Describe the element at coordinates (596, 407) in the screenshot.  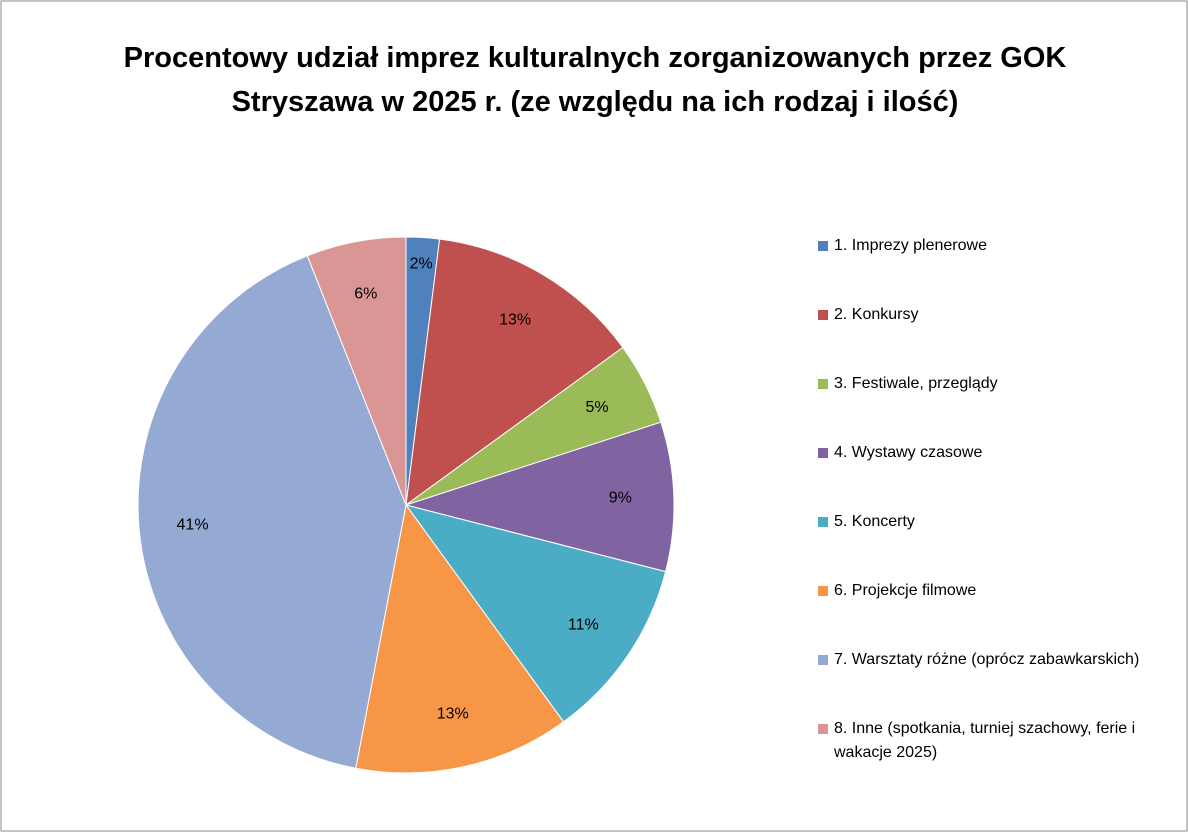
I see `data-label: 5%` at that location.